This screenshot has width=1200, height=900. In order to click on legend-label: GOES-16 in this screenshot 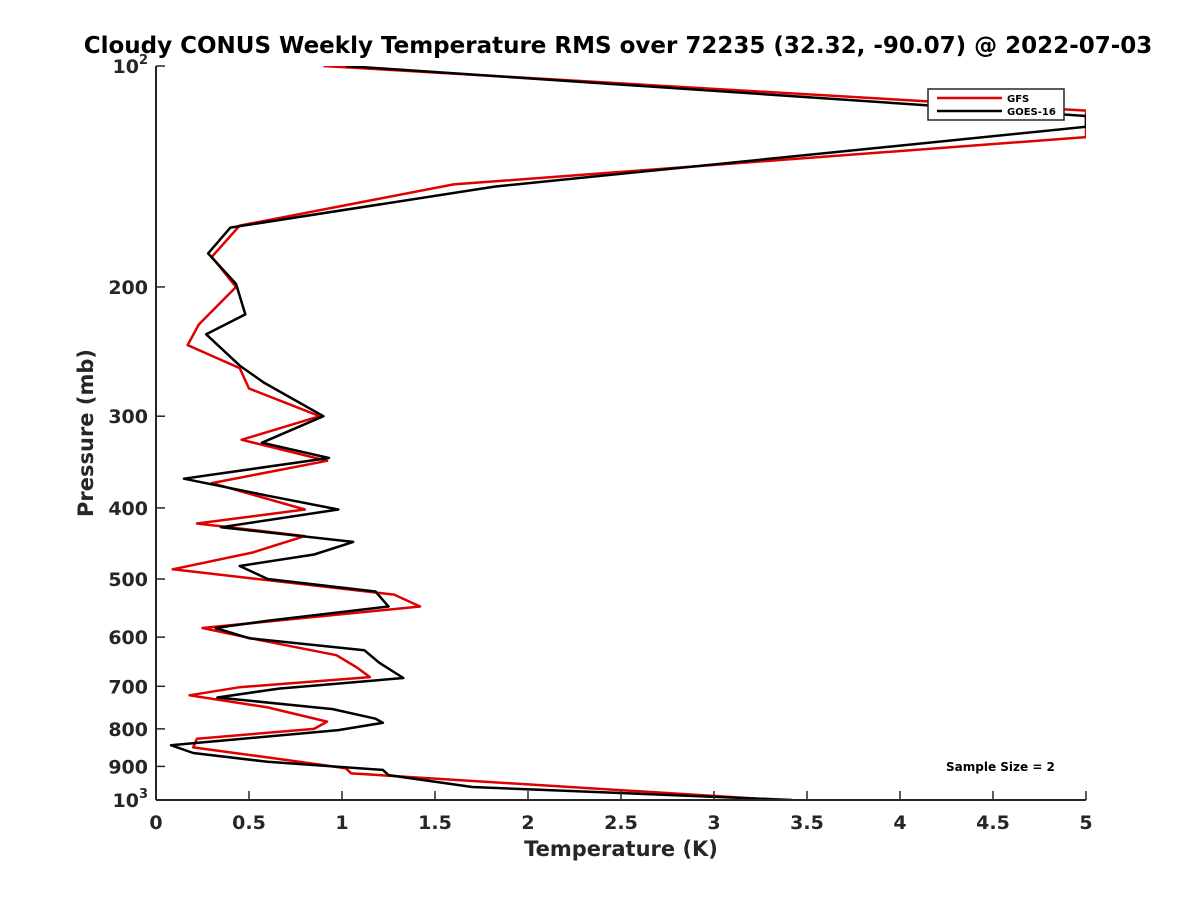, I will do `click(1031, 112)`.